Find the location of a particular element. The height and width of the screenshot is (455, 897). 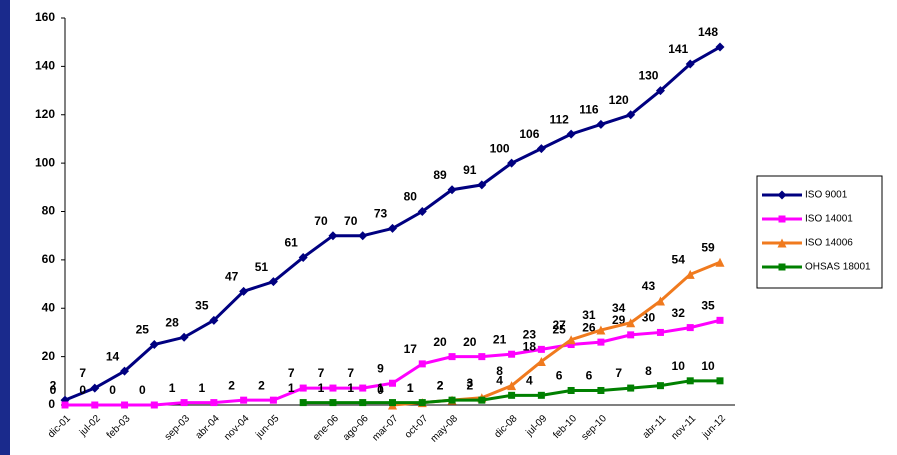

data-label: 148 is located at coordinates (708, 32).